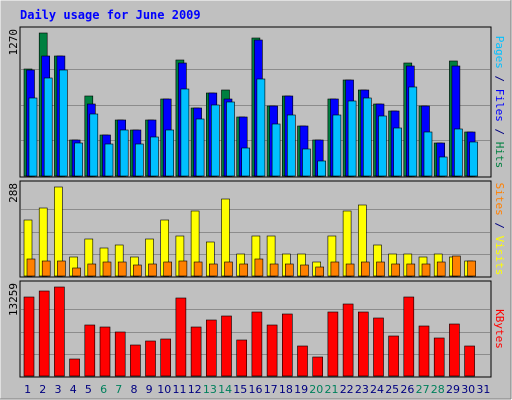 The height and width of the screenshot is (400, 512). Describe the element at coordinates (42, 389) in the screenshot. I see `day-label-2: 2` at that location.